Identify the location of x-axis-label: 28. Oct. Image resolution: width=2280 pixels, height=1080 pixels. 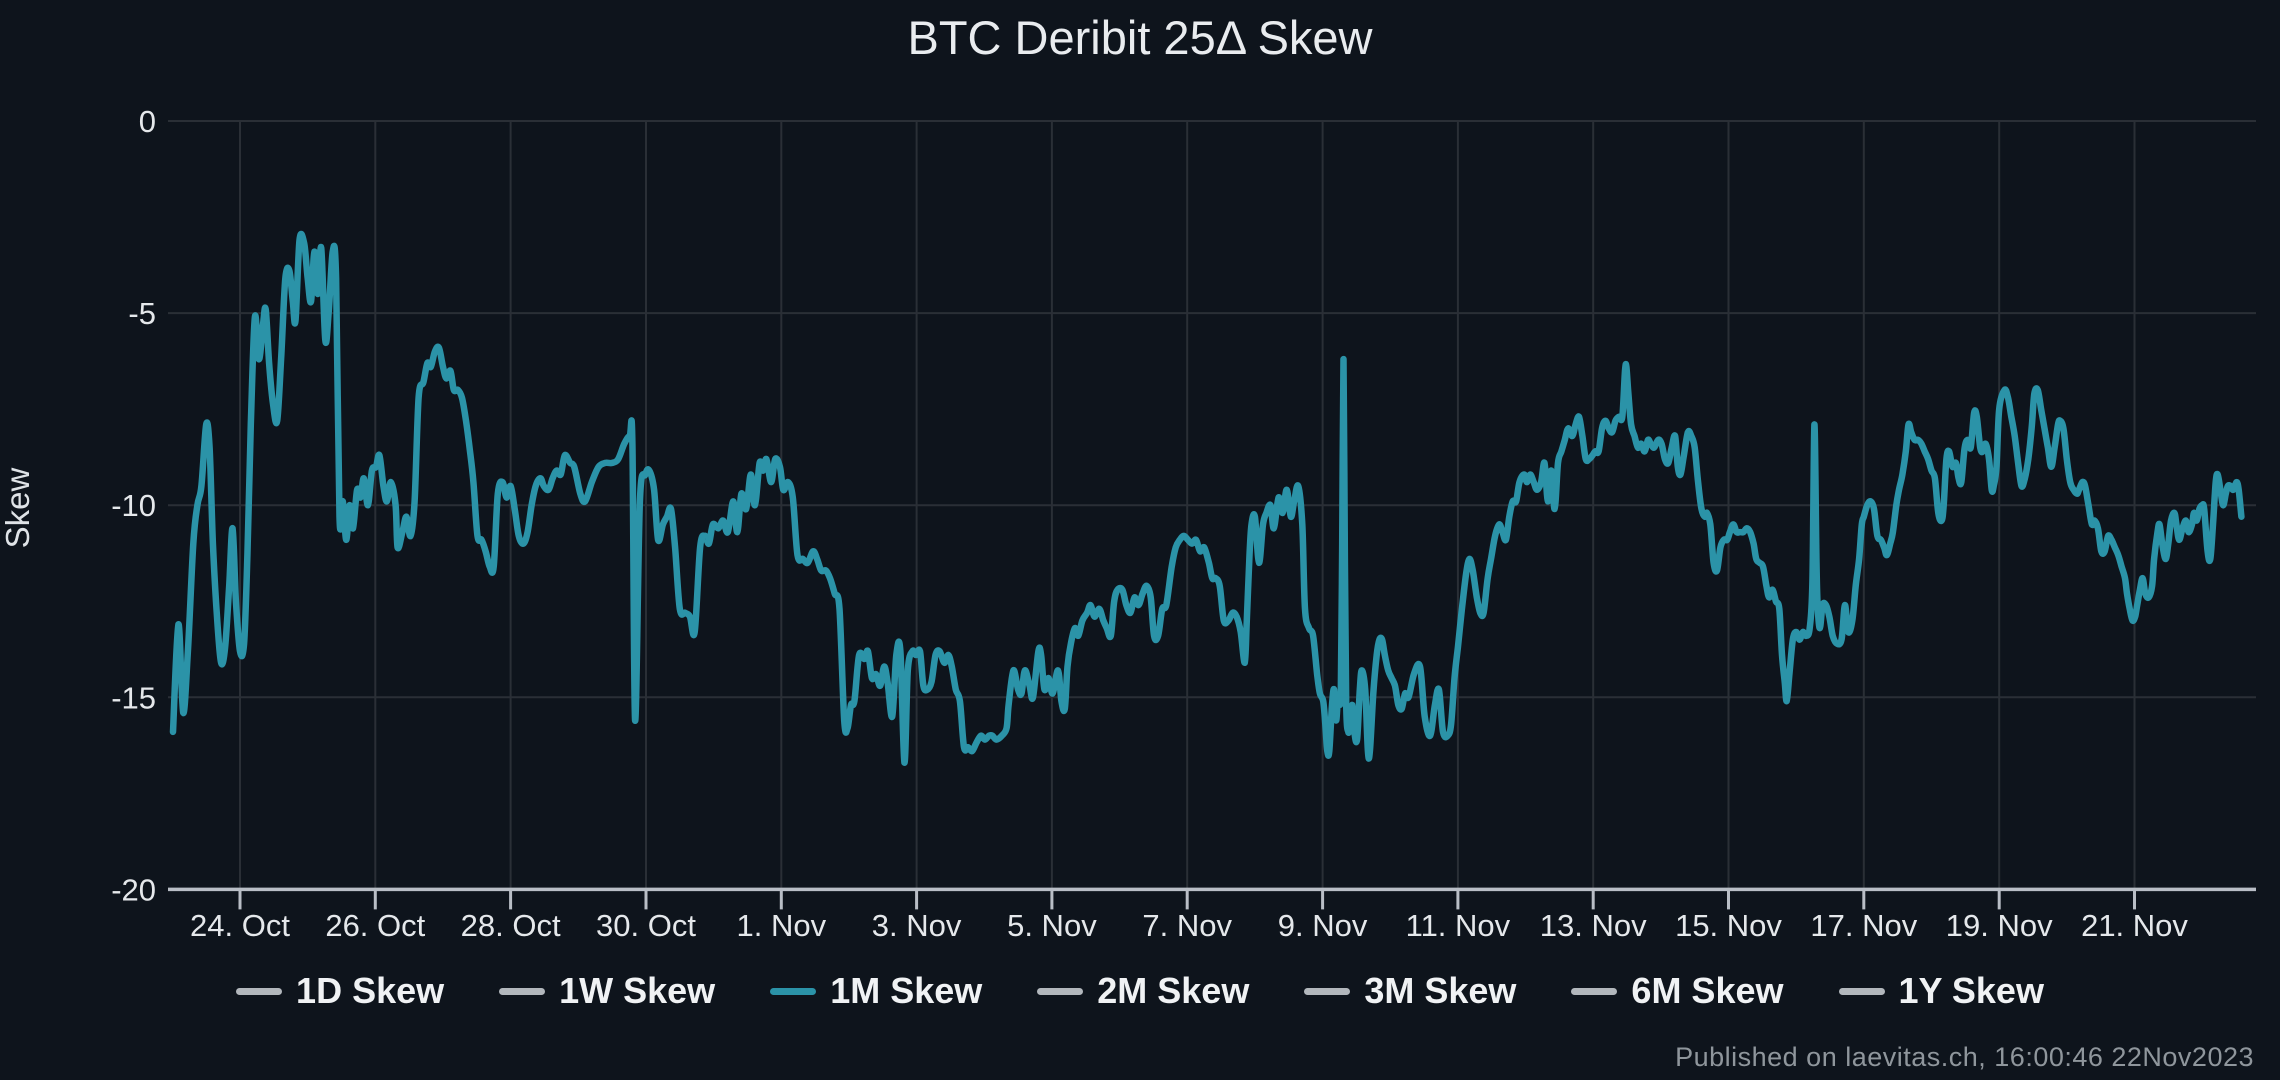
(511, 925).